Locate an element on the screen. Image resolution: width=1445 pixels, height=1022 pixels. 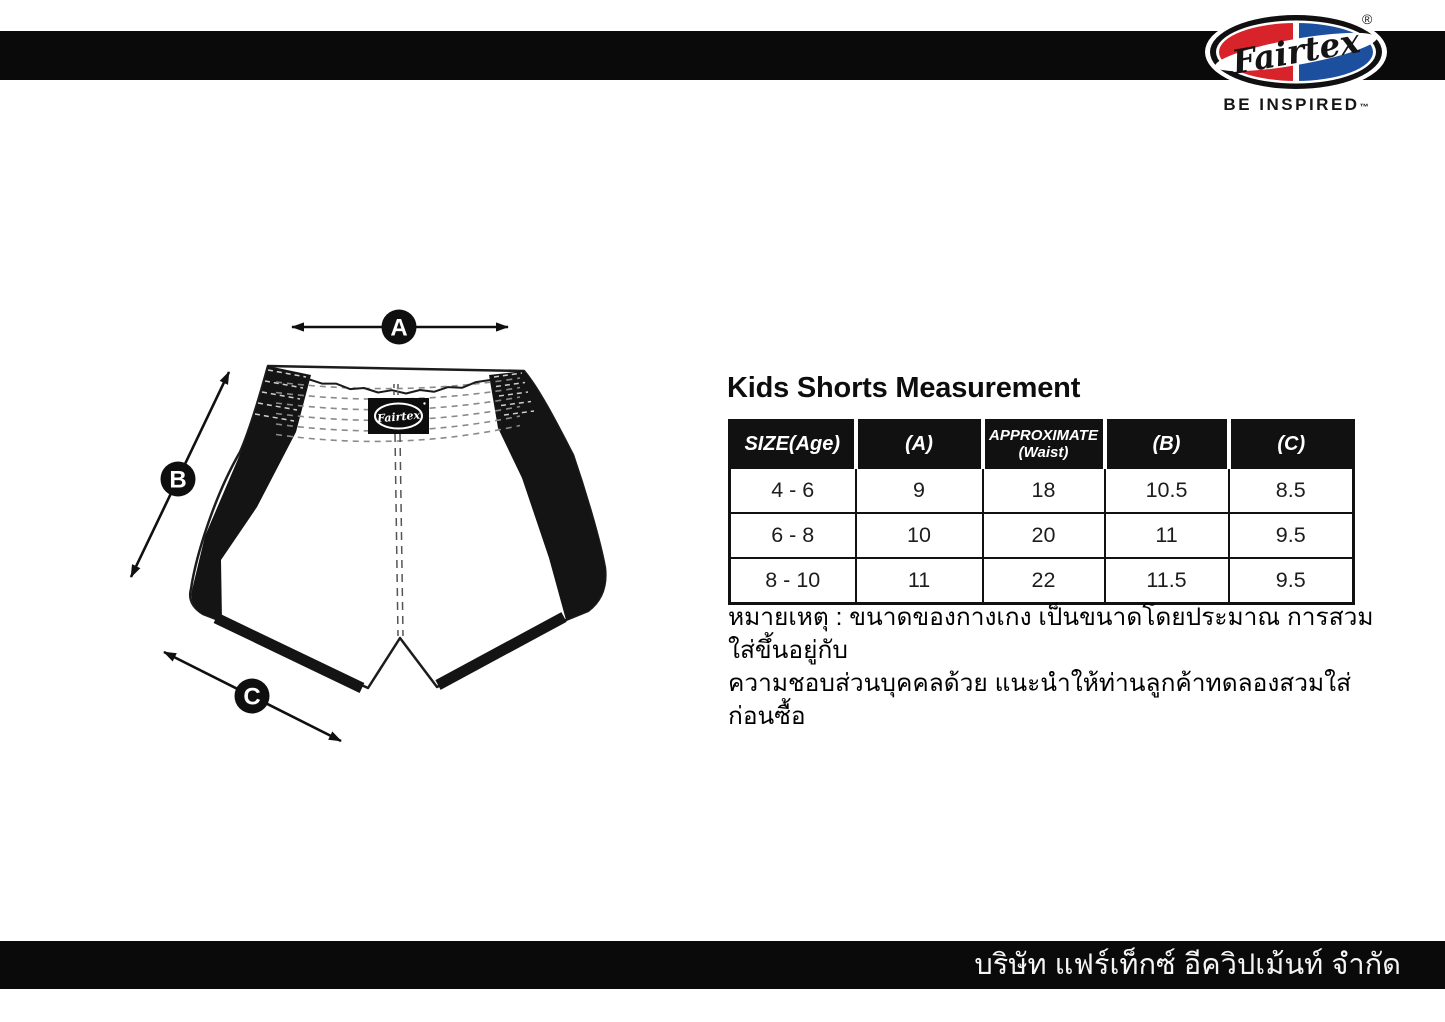
cell-b: 11 is located at coordinates (1166, 535).